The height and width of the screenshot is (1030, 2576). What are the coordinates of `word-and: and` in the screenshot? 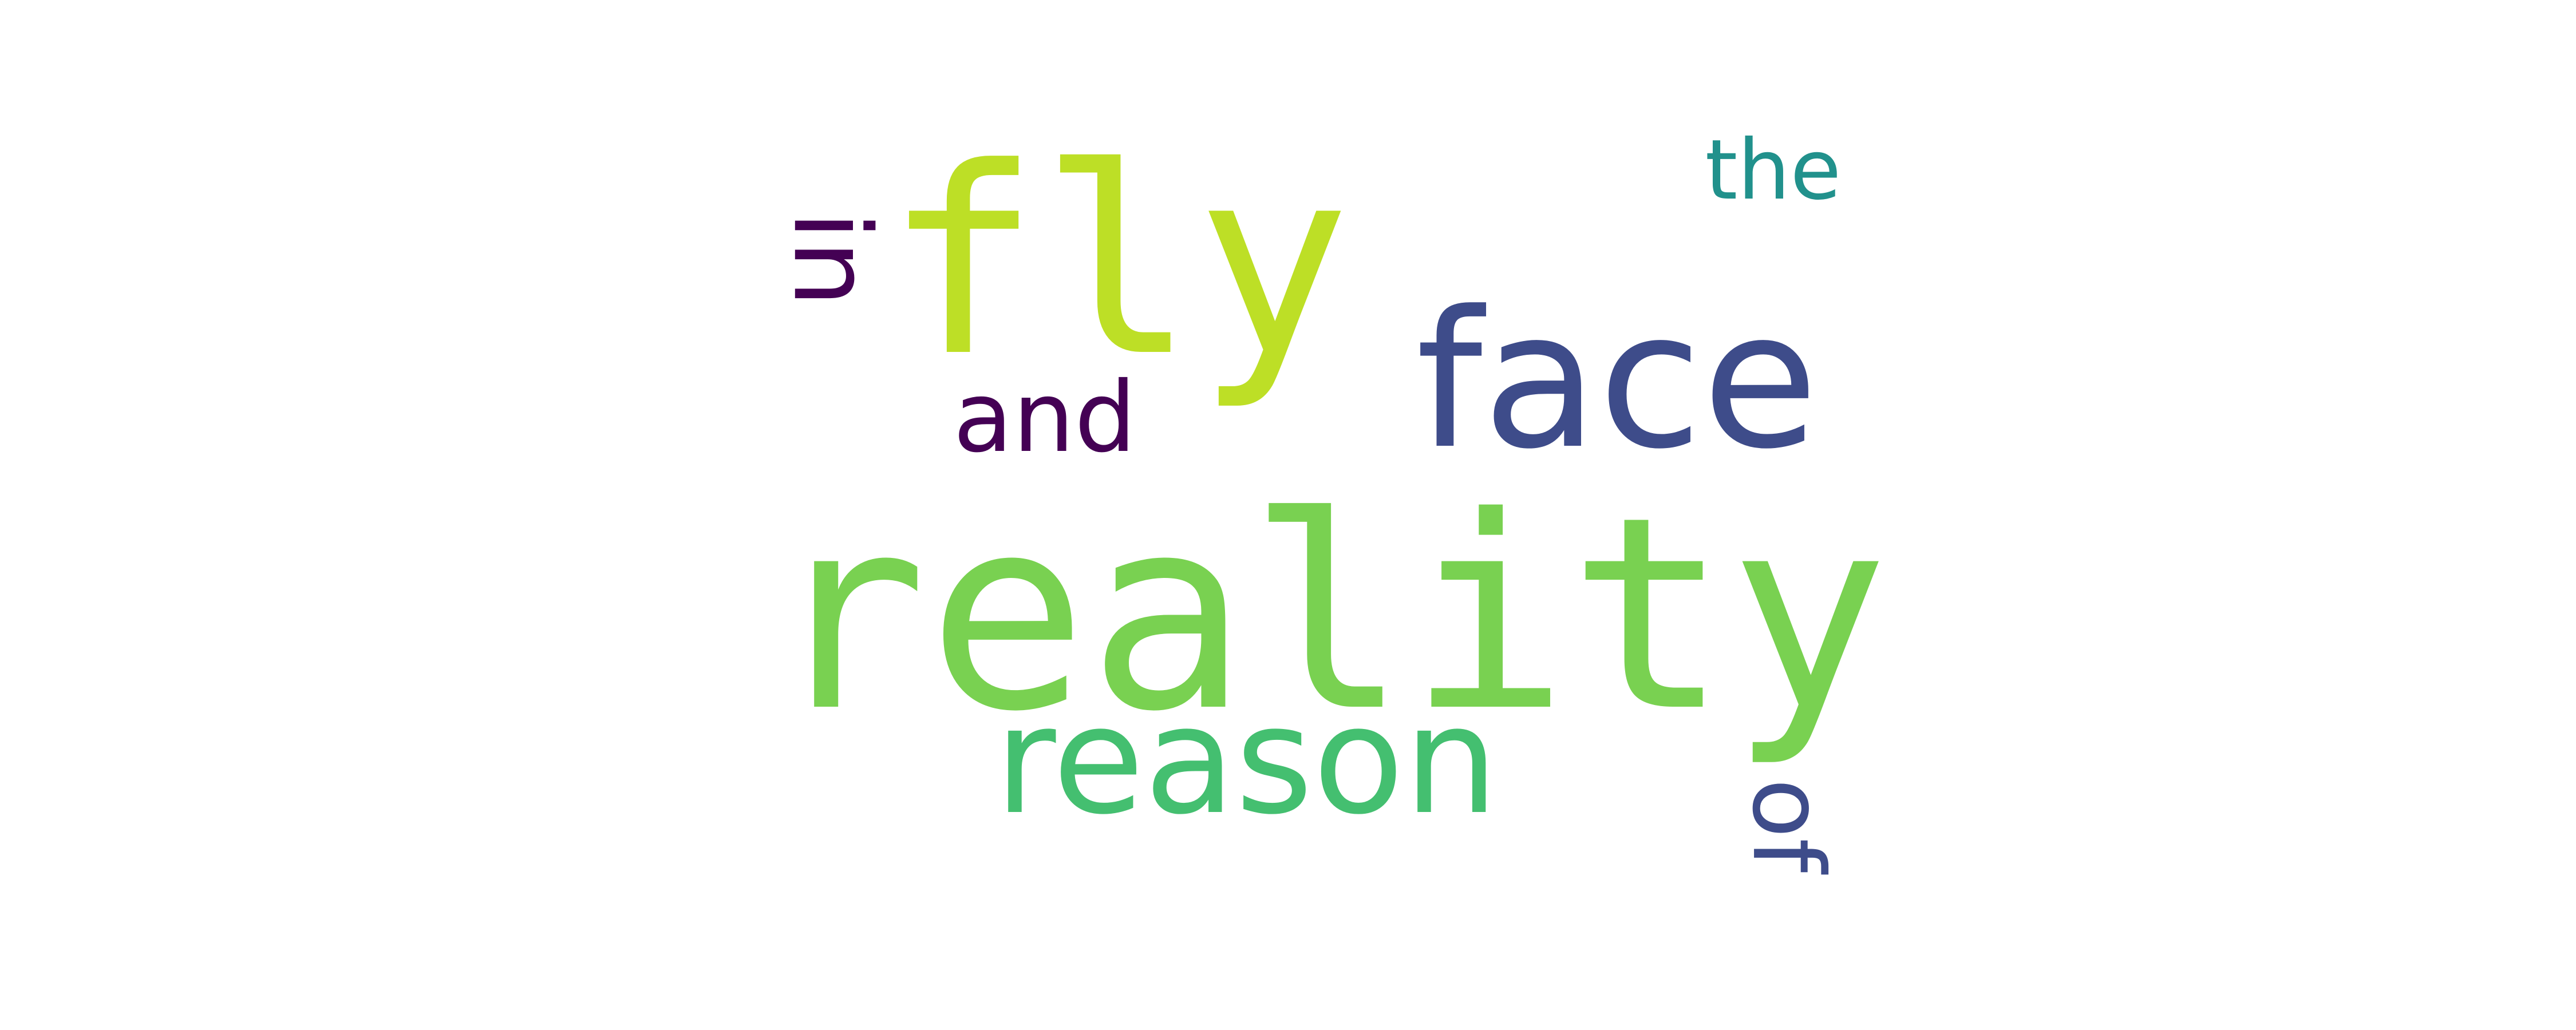 It's located at (1044, 417).